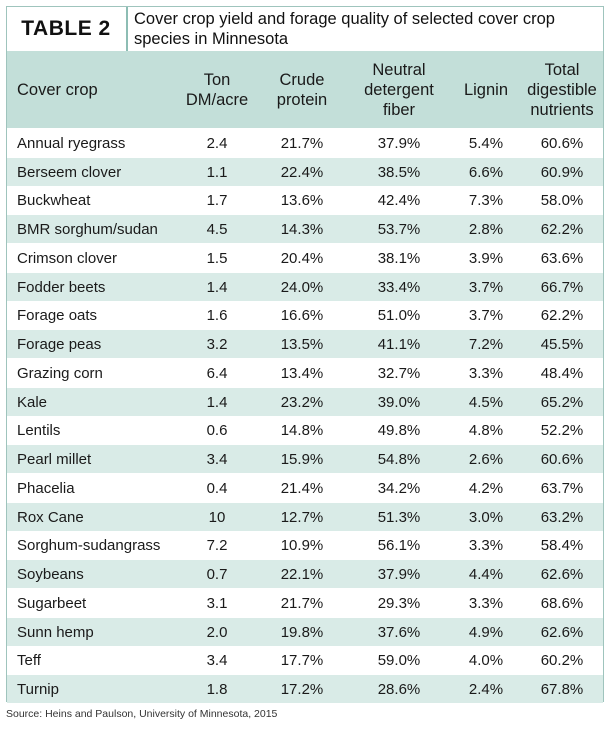 This screenshot has height=731, width=610. Describe the element at coordinates (217, 89) in the screenshot. I see `header-ton-dm-acre: Ton DM/acre` at that location.